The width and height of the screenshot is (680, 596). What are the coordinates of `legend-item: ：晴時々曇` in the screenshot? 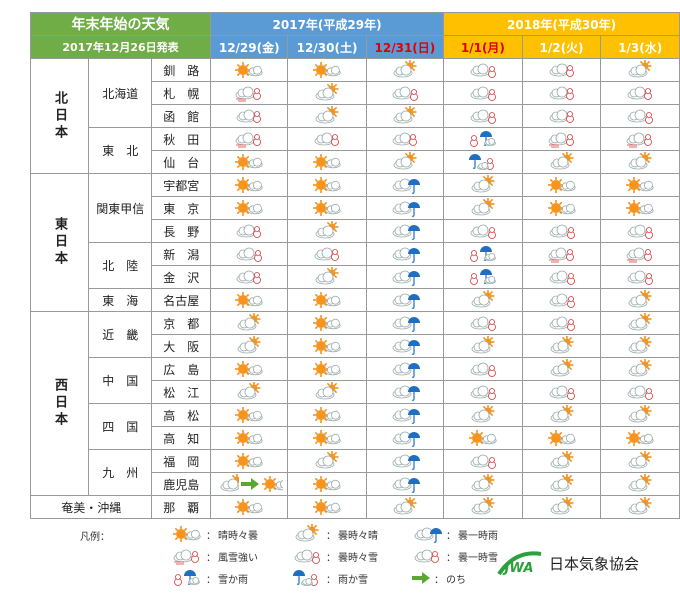 It's located at (214, 534).